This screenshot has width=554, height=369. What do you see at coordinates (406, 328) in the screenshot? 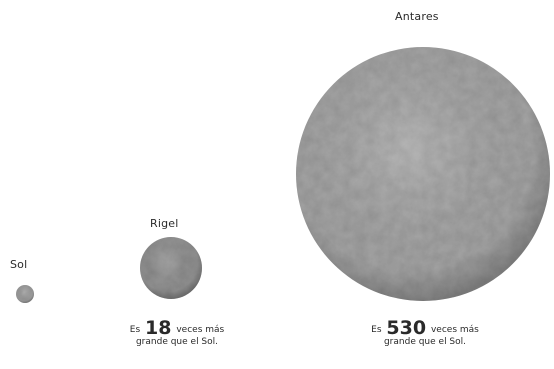
I see `antares-caption-number: 530` at bounding box center [406, 328].